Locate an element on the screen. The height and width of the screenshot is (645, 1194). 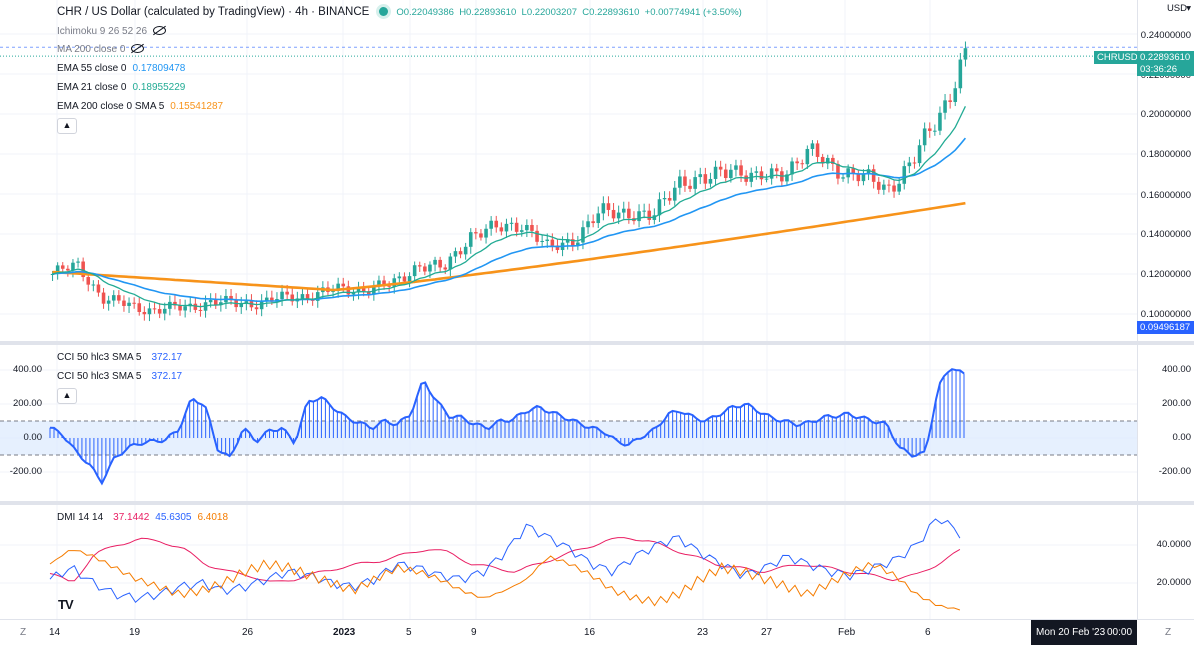
ichimoku-legend: Ichimoku 9 26 52 26 is located at coordinates (112, 31).